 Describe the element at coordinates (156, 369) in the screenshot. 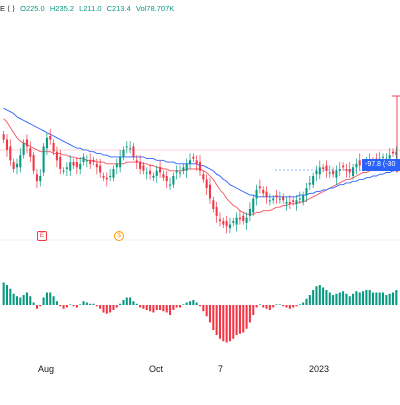

I see `x-axis-label-oct: Oct` at that location.